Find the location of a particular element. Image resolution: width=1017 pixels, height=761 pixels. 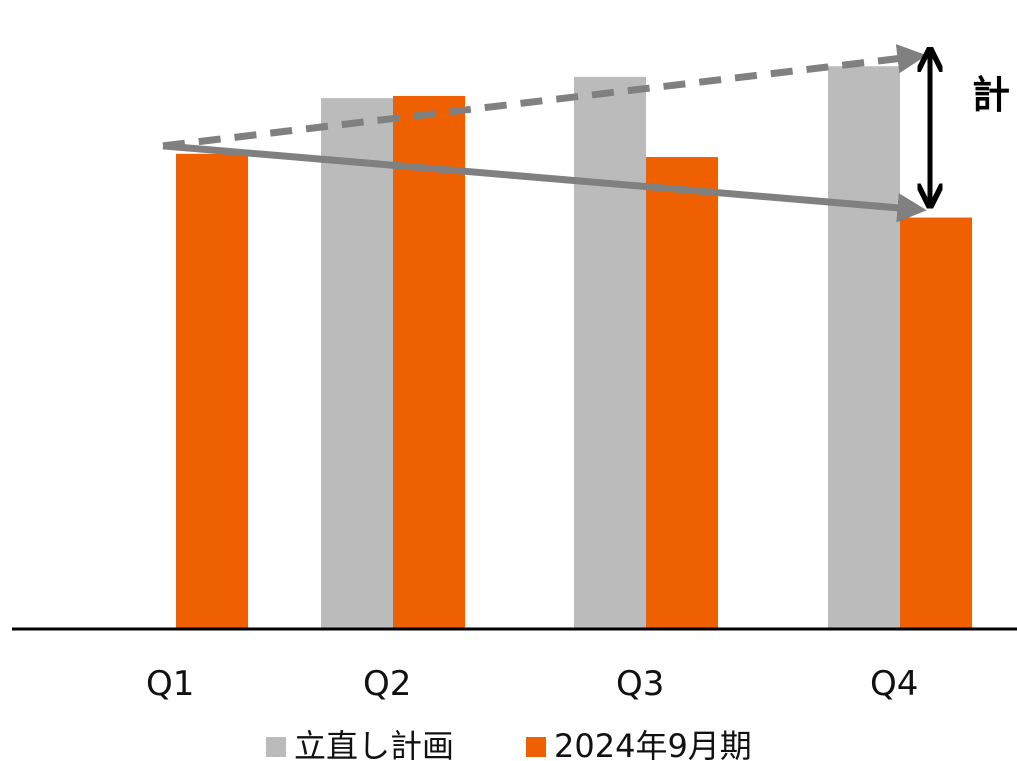

x-tick-label-q1: Q1 is located at coordinates (170, 684).